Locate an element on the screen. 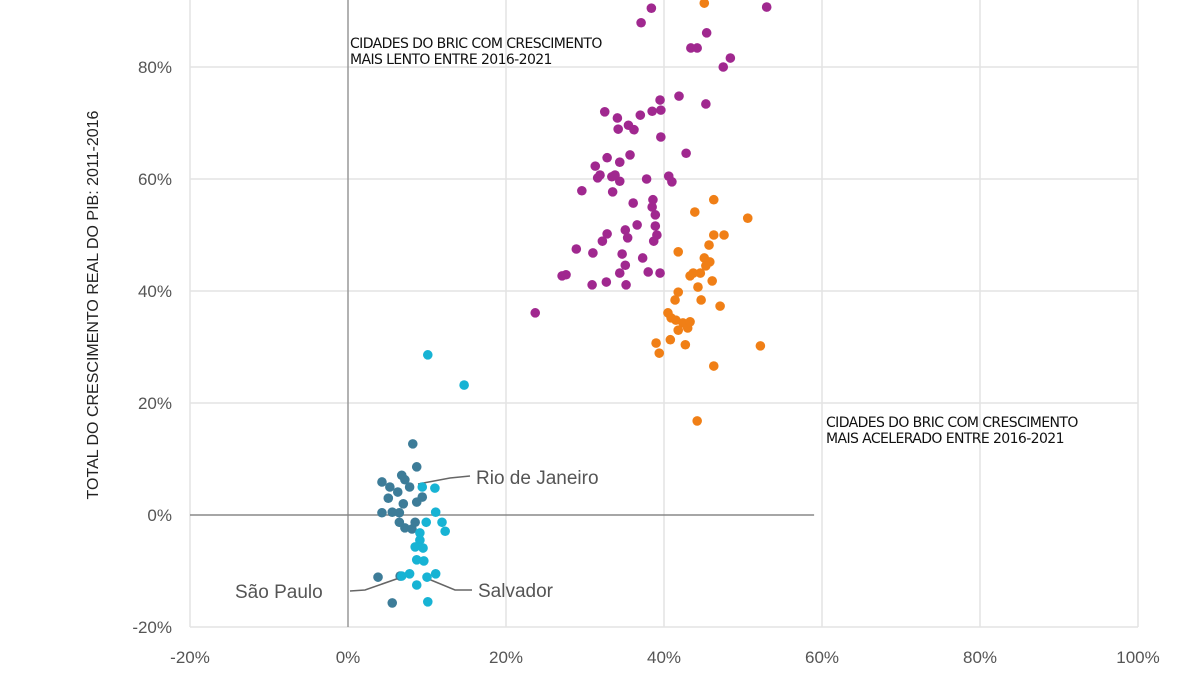  x-tick-label: 0% is located at coordinates (348, 657).